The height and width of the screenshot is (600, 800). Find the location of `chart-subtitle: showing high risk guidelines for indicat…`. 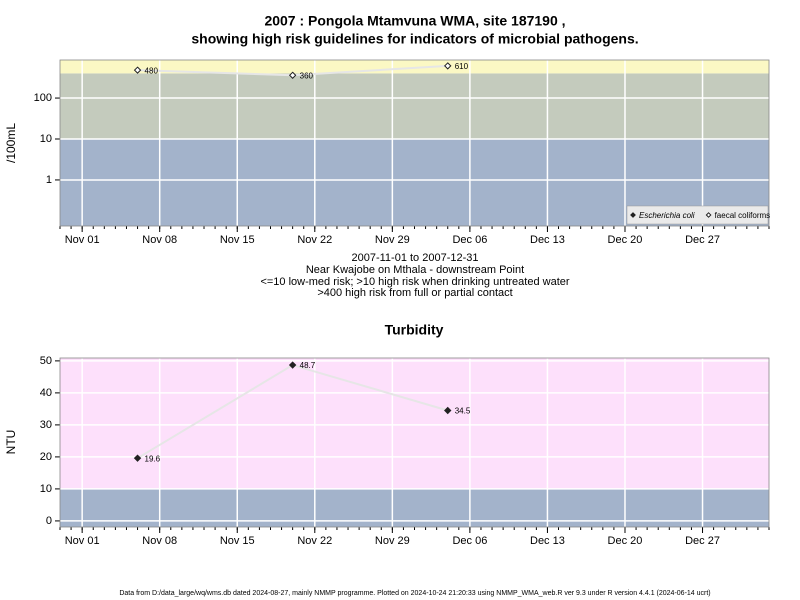

chart-subtitle: showing high risk guidelines for indicat… is located at coordinates (414, 39).